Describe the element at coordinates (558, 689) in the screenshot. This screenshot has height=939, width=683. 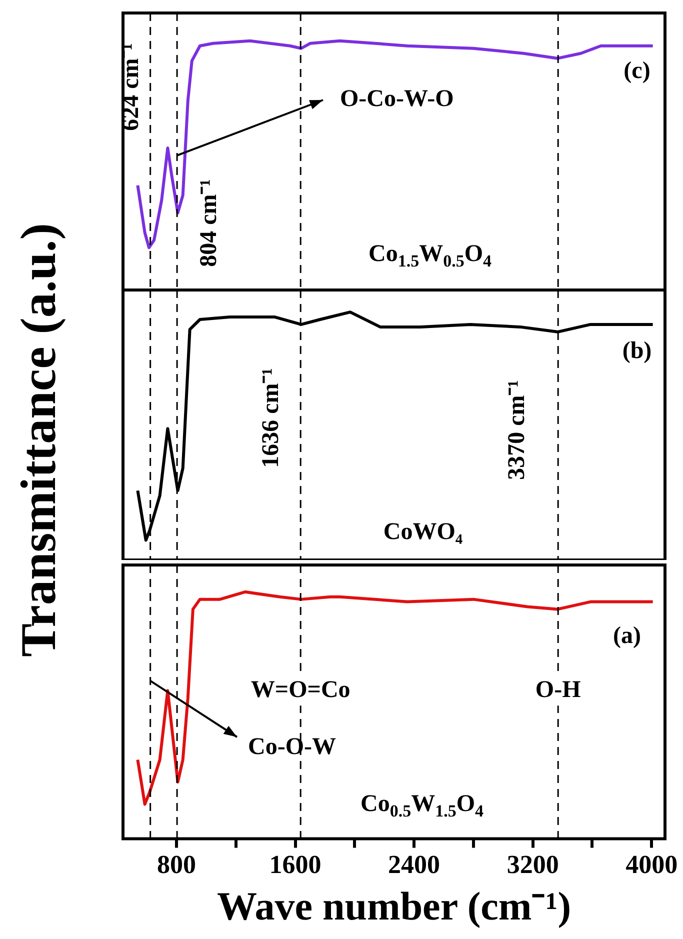
I see `annotation: O-H` at that location.